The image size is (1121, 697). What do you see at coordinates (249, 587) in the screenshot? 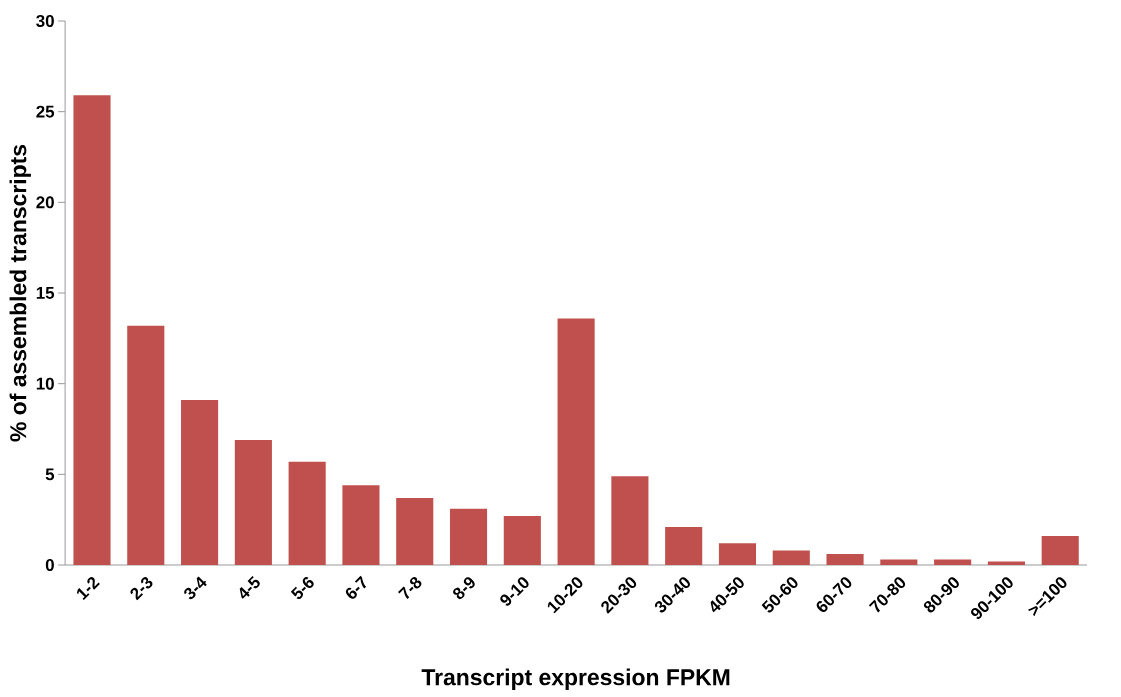
I see `x-tick-label: 4-5` at bounding box center [249, 587].